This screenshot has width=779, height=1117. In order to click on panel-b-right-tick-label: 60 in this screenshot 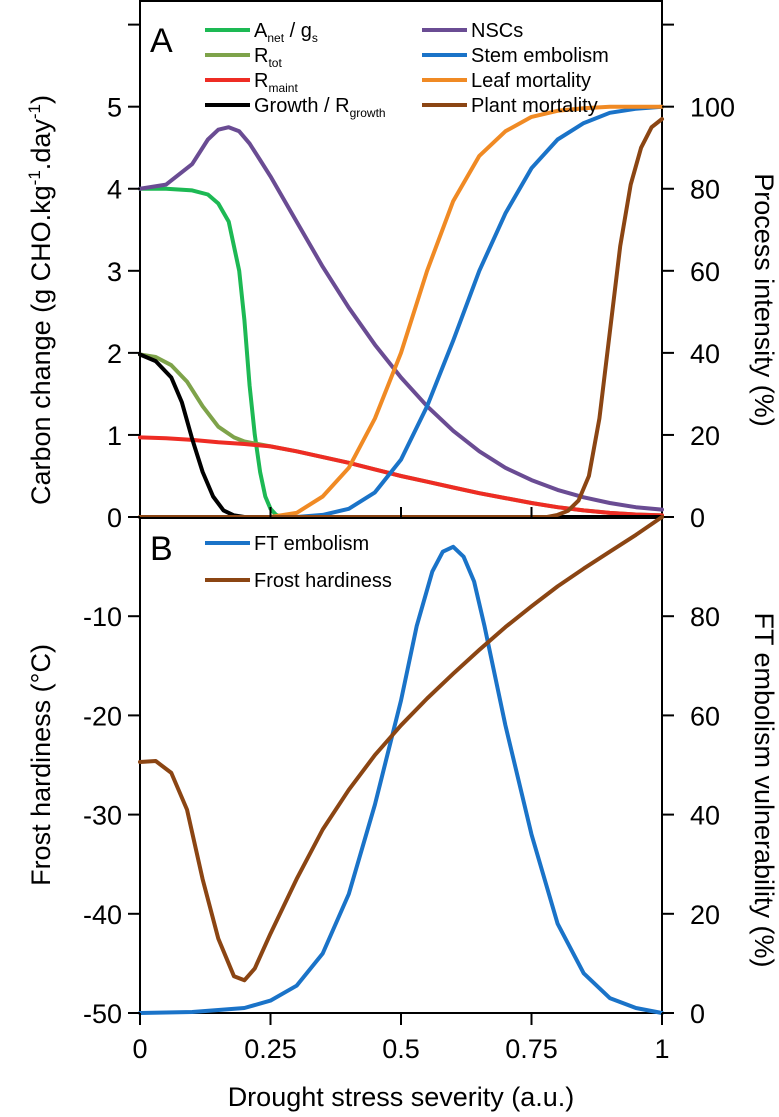, I will do `click(705, 716)`.